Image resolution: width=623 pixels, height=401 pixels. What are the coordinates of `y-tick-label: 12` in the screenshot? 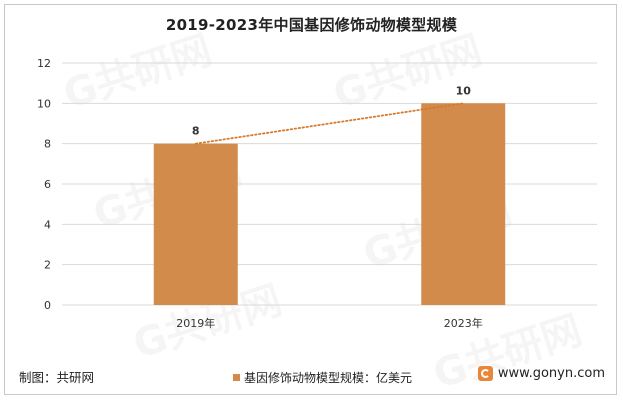 It's located at (44, 63).